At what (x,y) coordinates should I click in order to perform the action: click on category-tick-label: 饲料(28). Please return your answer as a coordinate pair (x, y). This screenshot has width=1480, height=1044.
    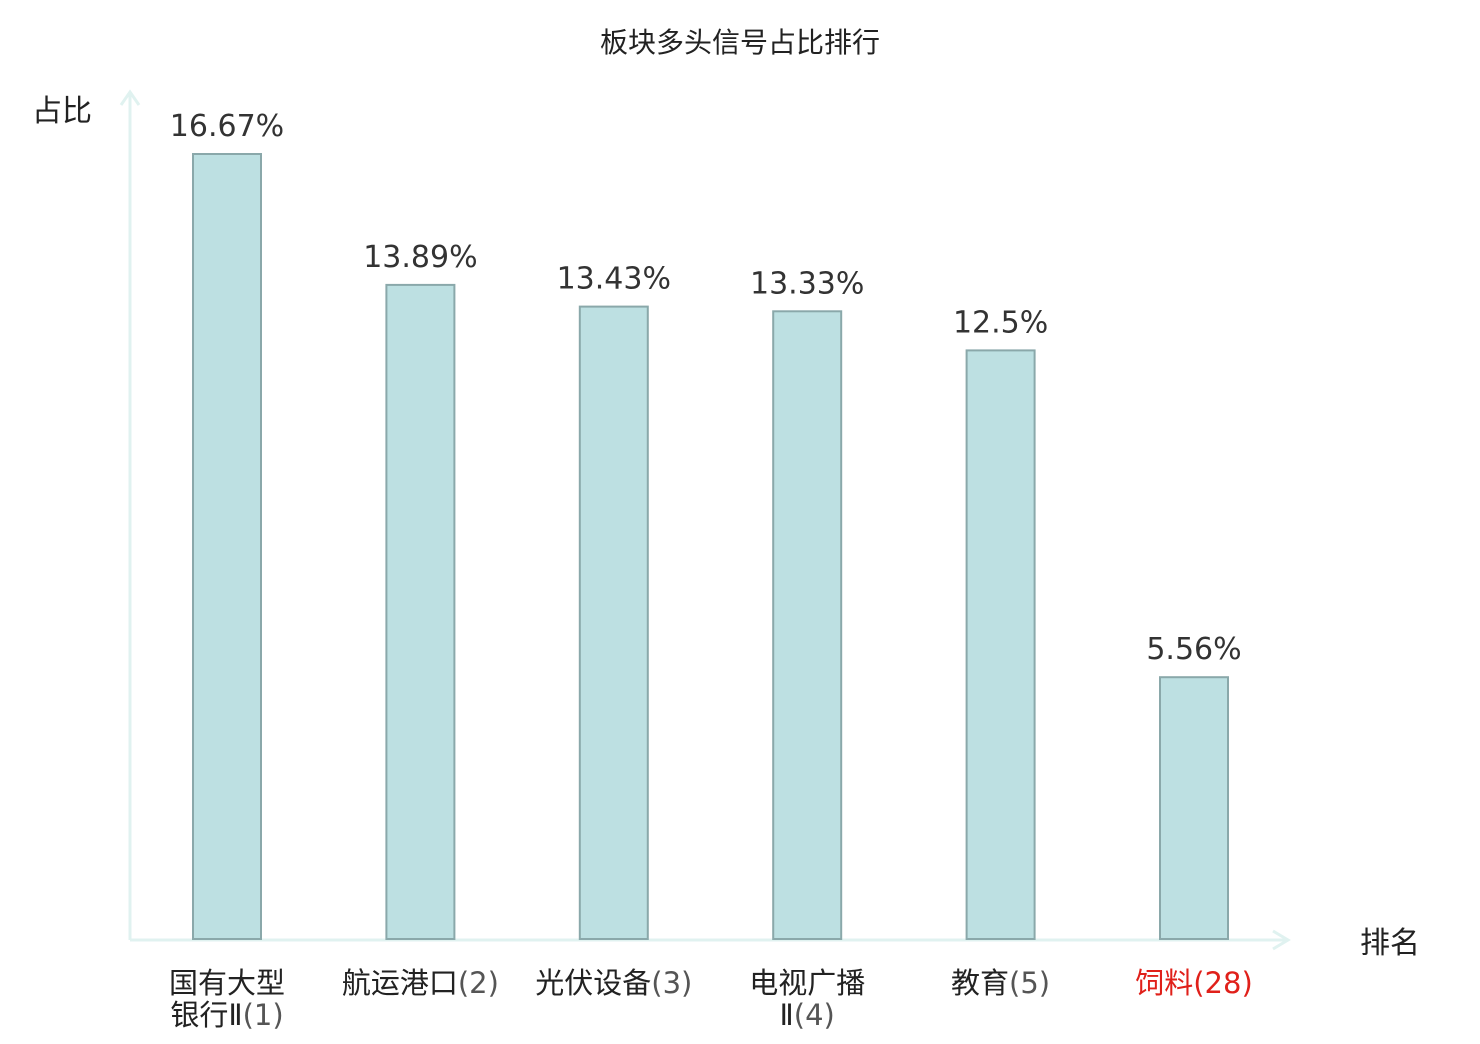
    Looking at the image, I should click on (1194, 983).